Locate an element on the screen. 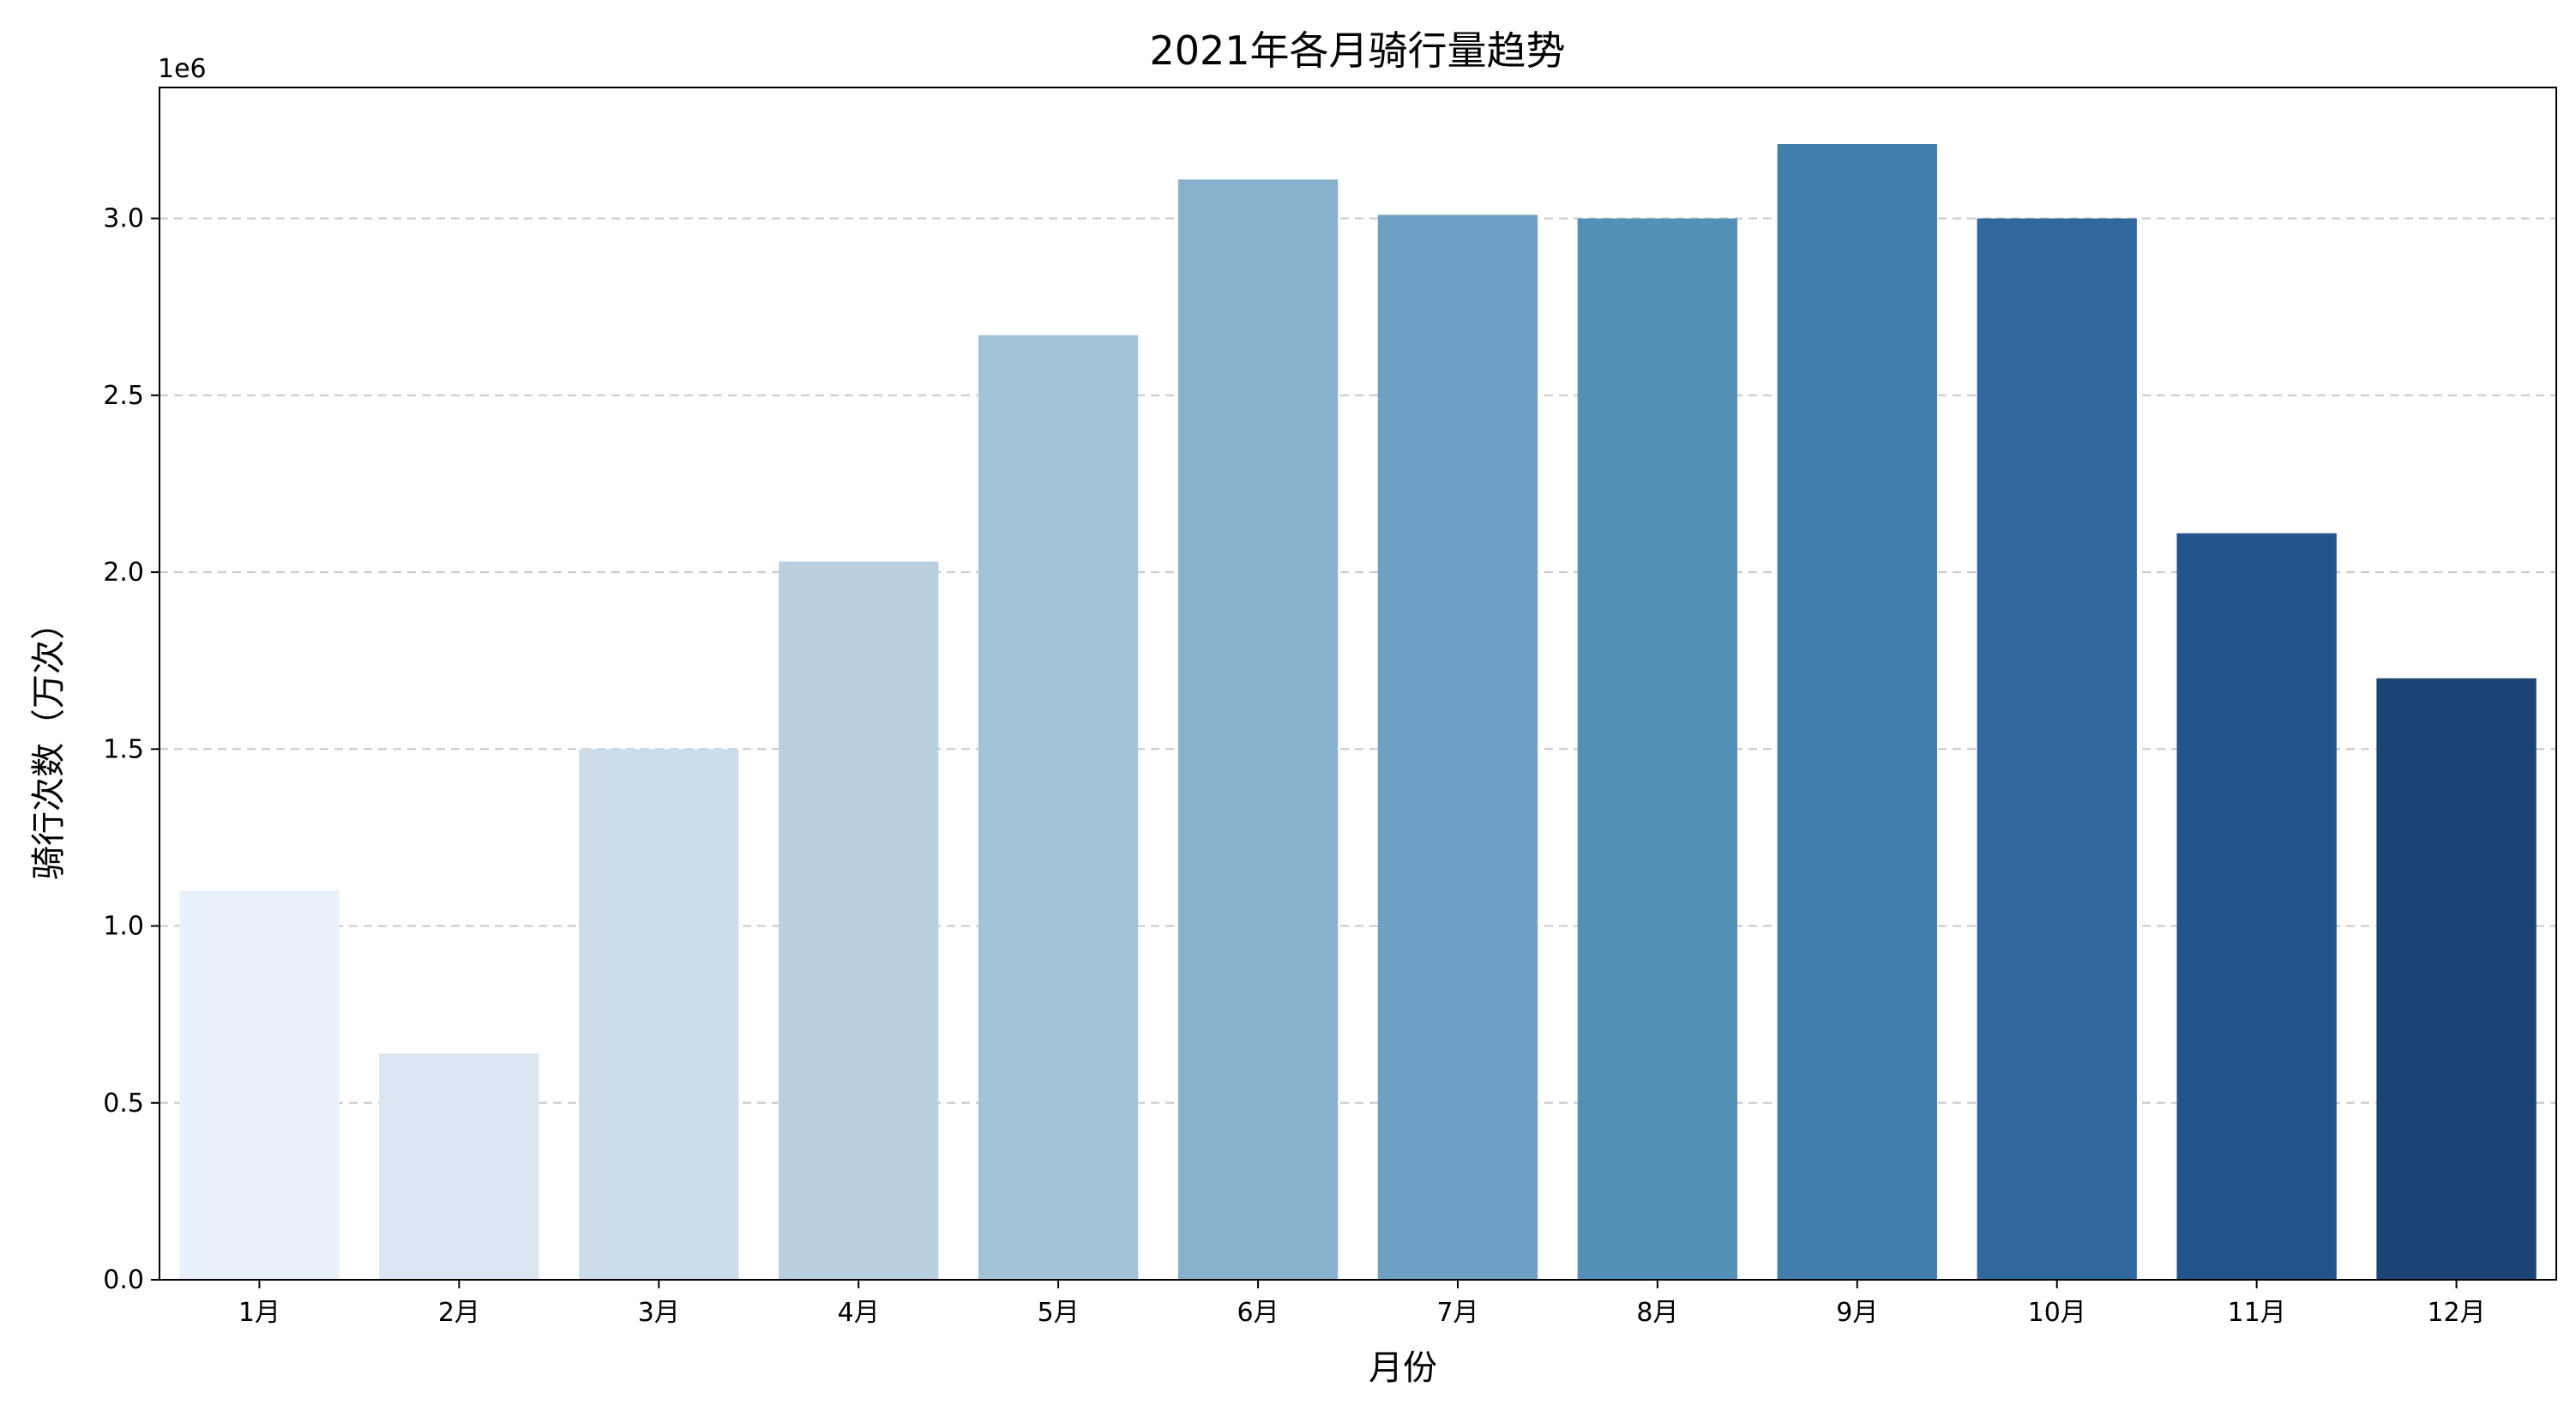  chart-title: 2021年各月骑行量趋势 is located at coordinates (1357, 50).